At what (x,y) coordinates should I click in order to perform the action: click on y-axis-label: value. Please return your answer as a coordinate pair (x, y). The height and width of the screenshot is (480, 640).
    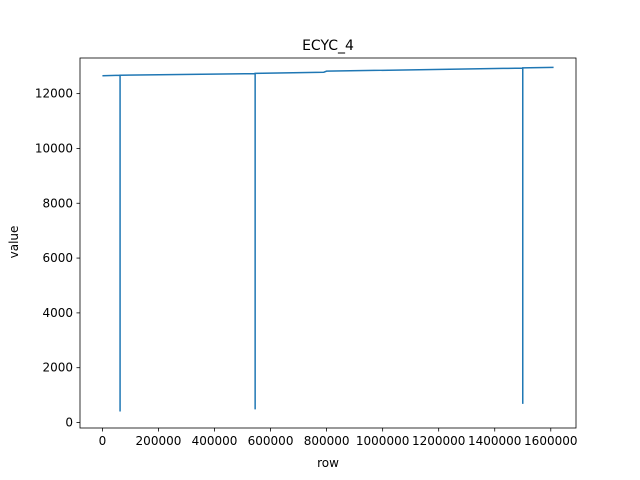
    Looking at the image, I should click on (14, 242).